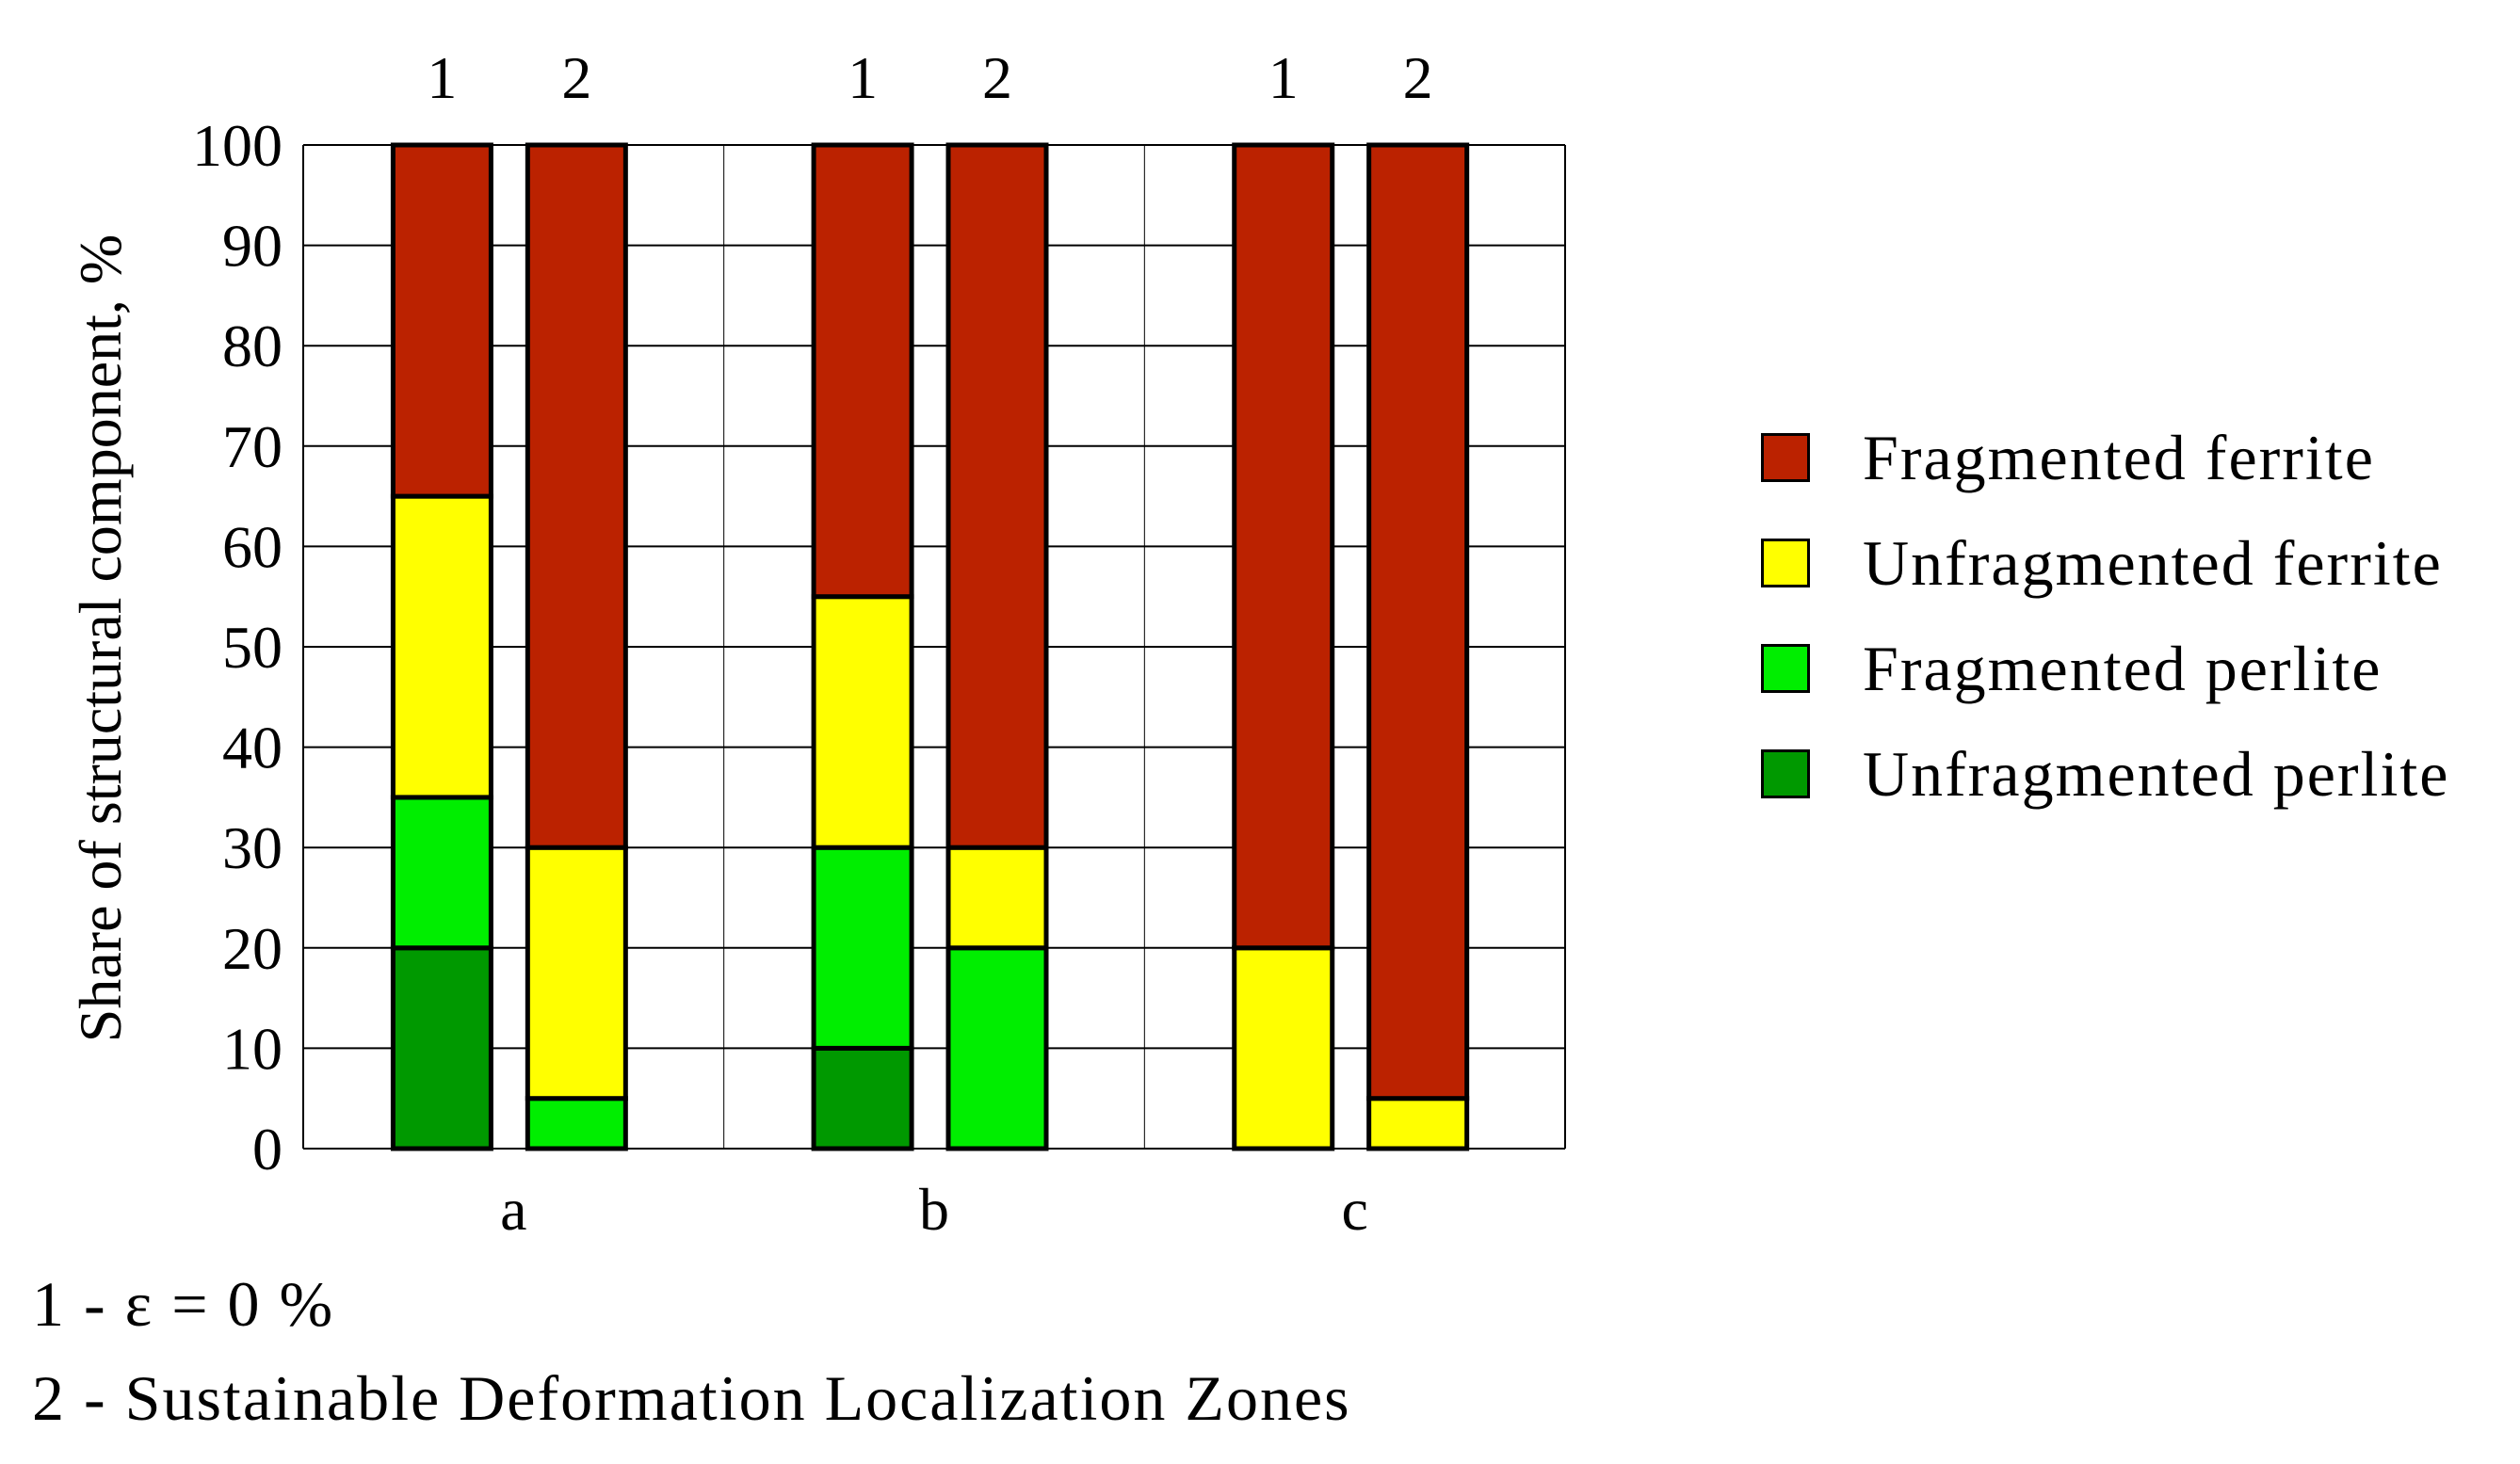 This screenshot has width=2520, height=1464. Describe the element at coordinates (253, 346) in the screenshot. I see `y-tick-label: 80` at that location.